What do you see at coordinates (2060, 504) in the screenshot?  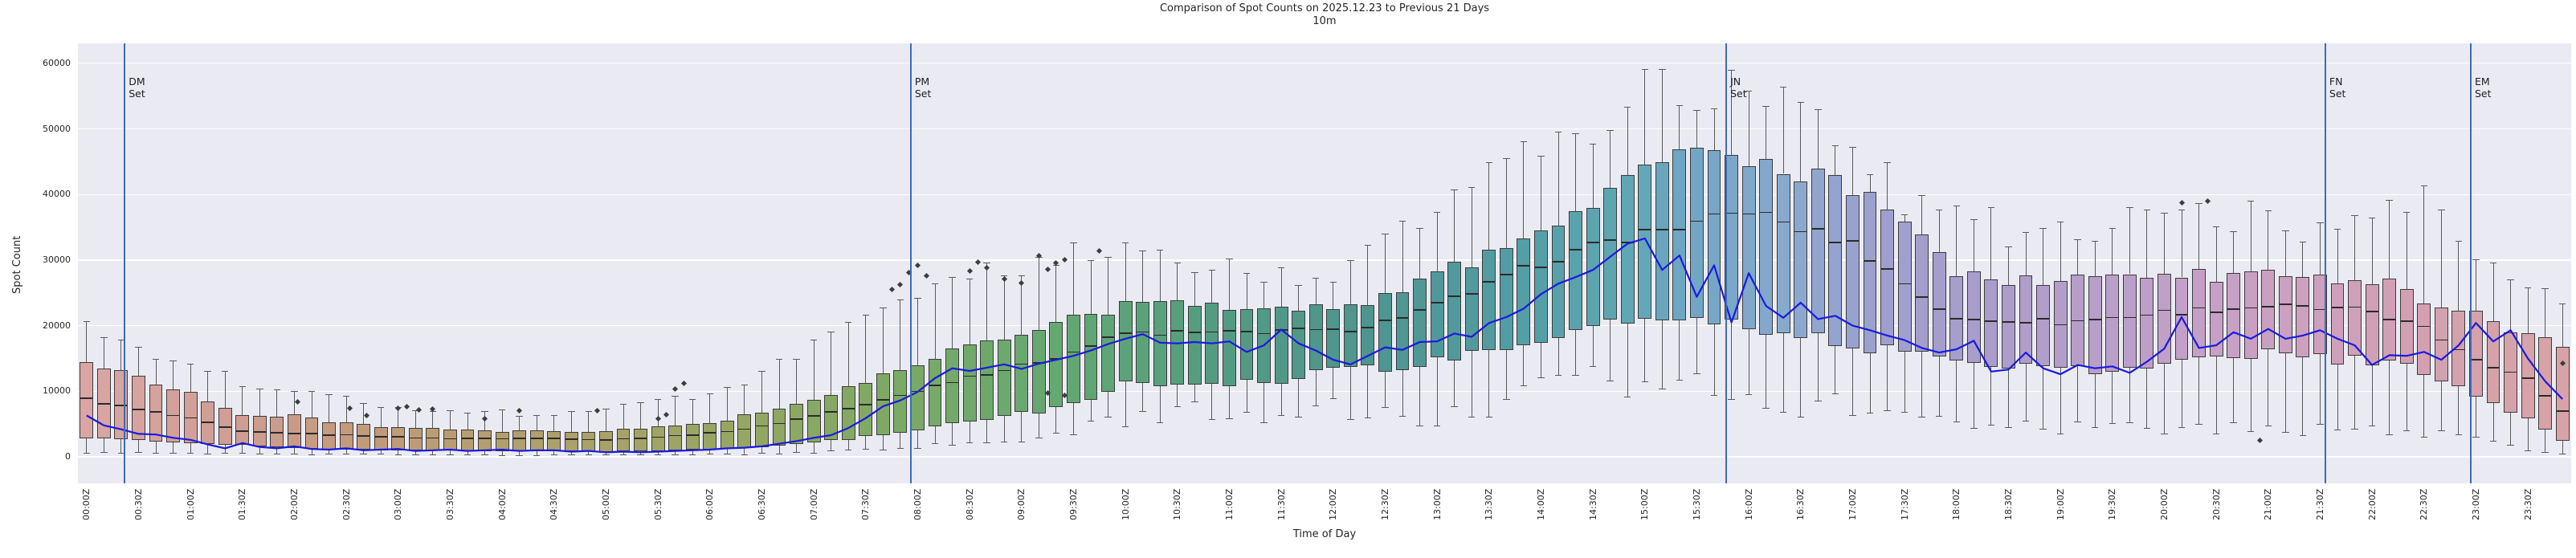 I see `x-tick-label: 19:00Z` at bounding box center [2060, 504].